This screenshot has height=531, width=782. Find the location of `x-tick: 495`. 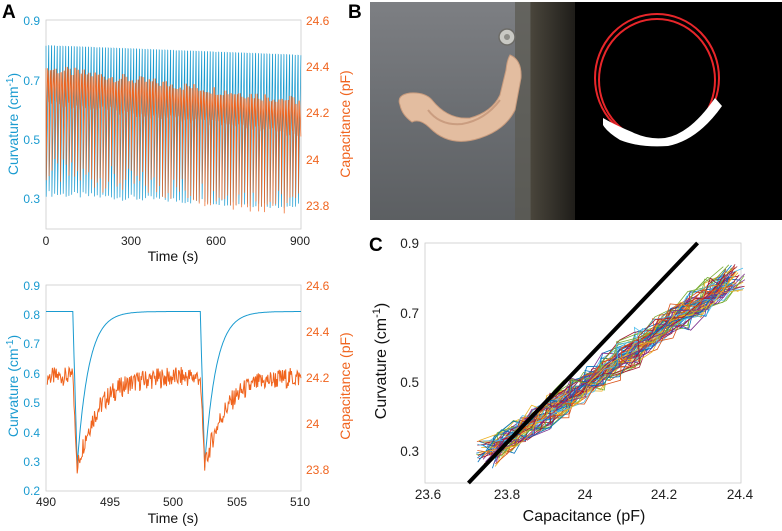

x-tick: 495 is located at coordinates (110, 502).